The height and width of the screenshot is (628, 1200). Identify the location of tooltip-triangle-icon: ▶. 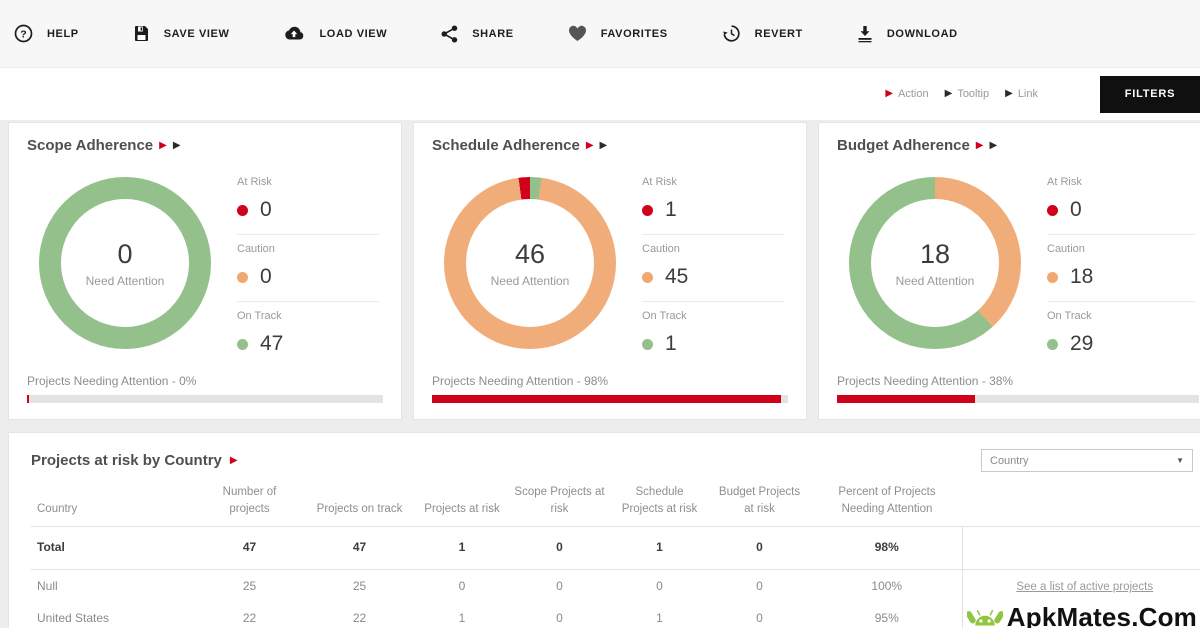
(948, 93).